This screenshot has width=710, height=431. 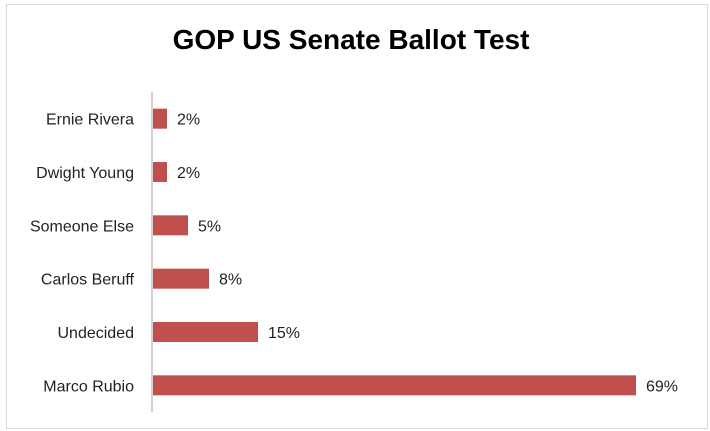 What do you see at coordinates (85, 173) in the screenshot?
I see `category-label: Dwight Young` at bounding box center [85, 173].